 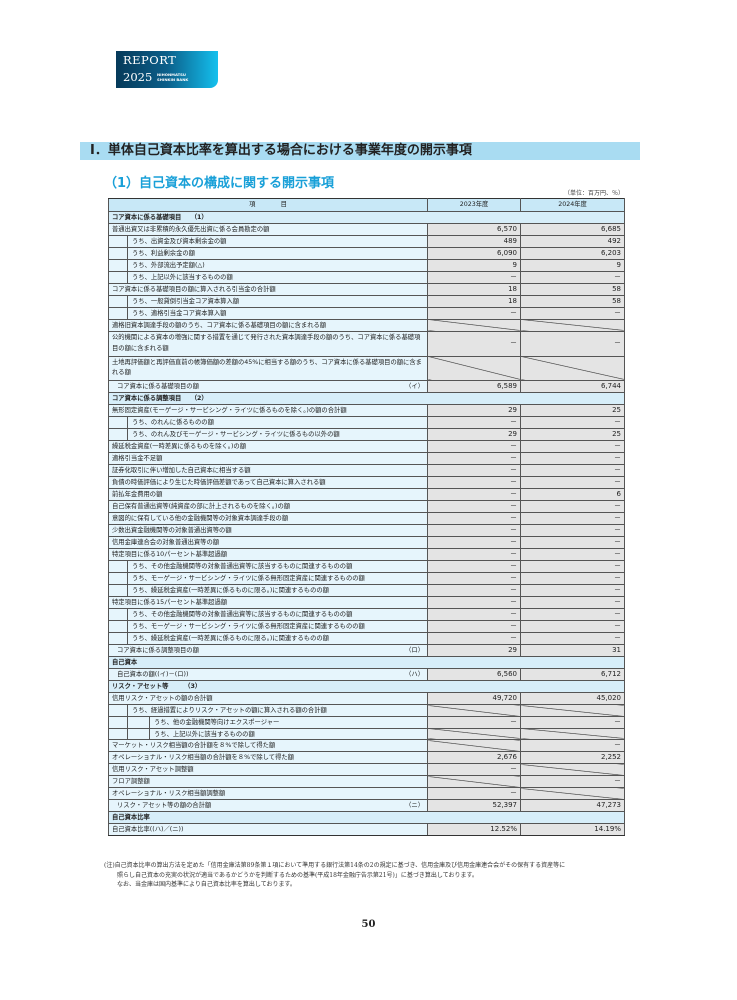 I want to click on table-row: 特定項目に係る15パーセント基準超過額 －－, so click(x=366, y=603).